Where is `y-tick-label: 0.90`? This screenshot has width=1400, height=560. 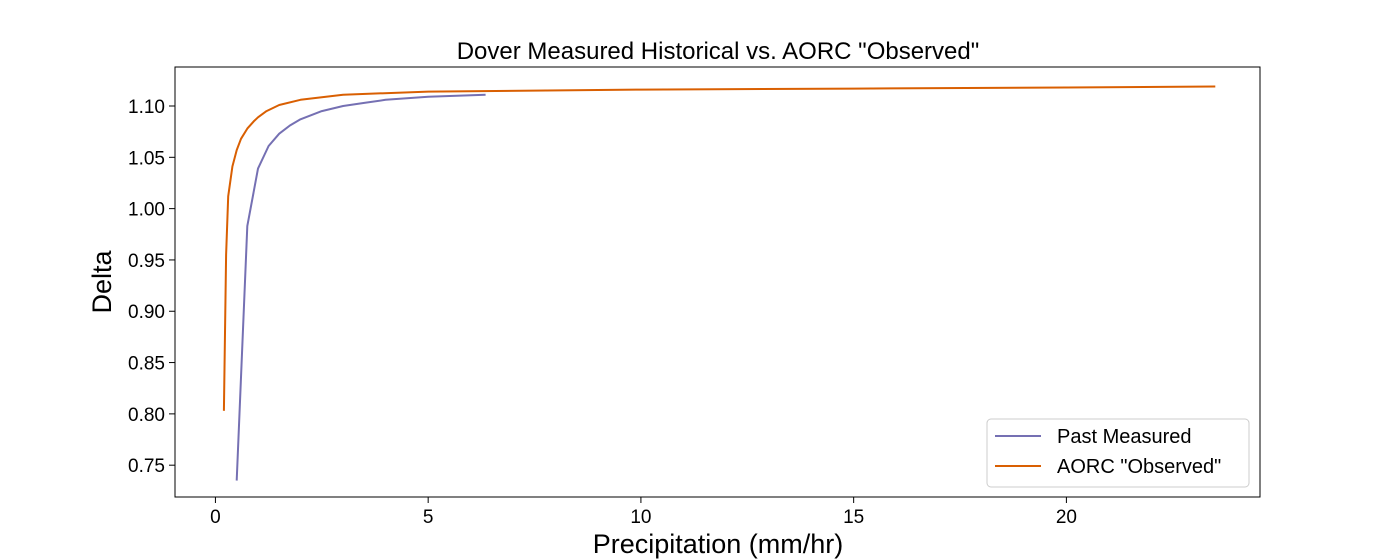 y-tick-label: 0.90 is located at coordinates (146, 312).